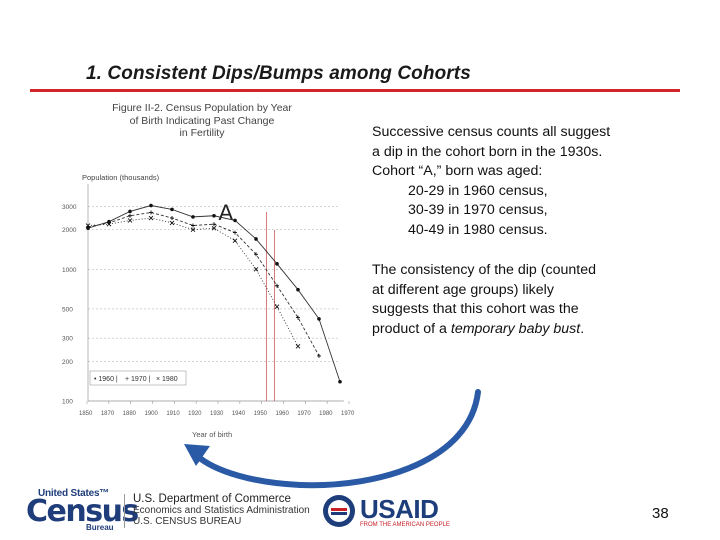 The width and height of the screenshot is (720, 540). Describe the element at coordinates (411, 328) in the screenshot. I see `explanation-line: product of a` at that location.